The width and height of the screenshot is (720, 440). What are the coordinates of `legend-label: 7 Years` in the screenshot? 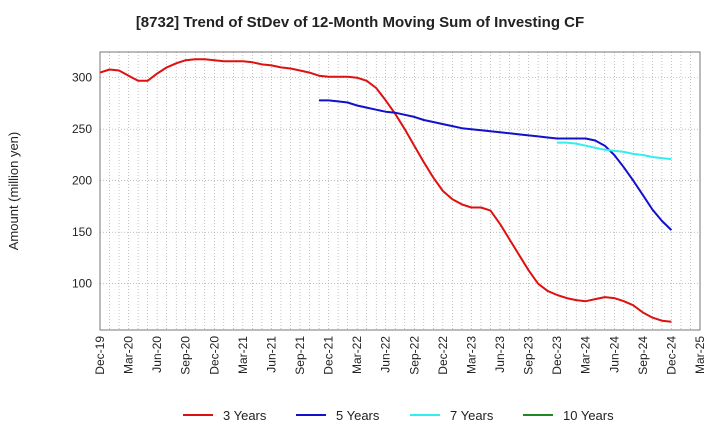 It's located at (472, 415).